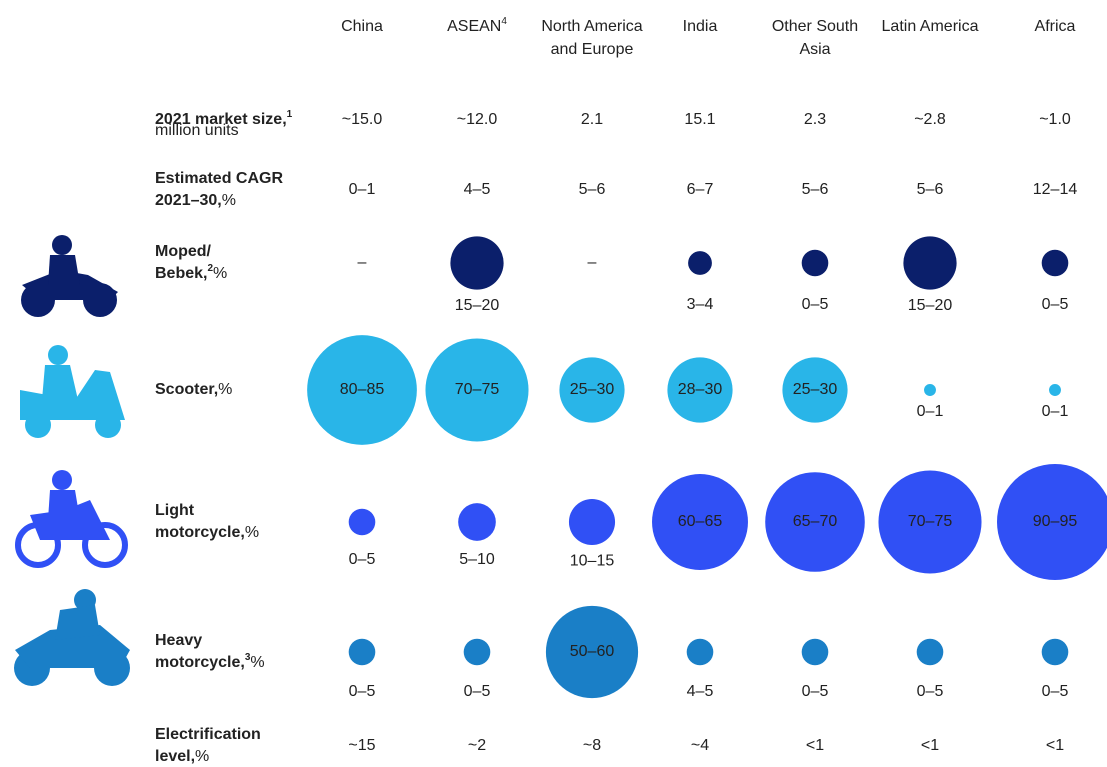 Image resolution: width=1107 pixels, height=767 pixels. What do you see at coordinates (69, 276) in the screenshot?
I see `icon-moped` at bounding box center [69, 276].